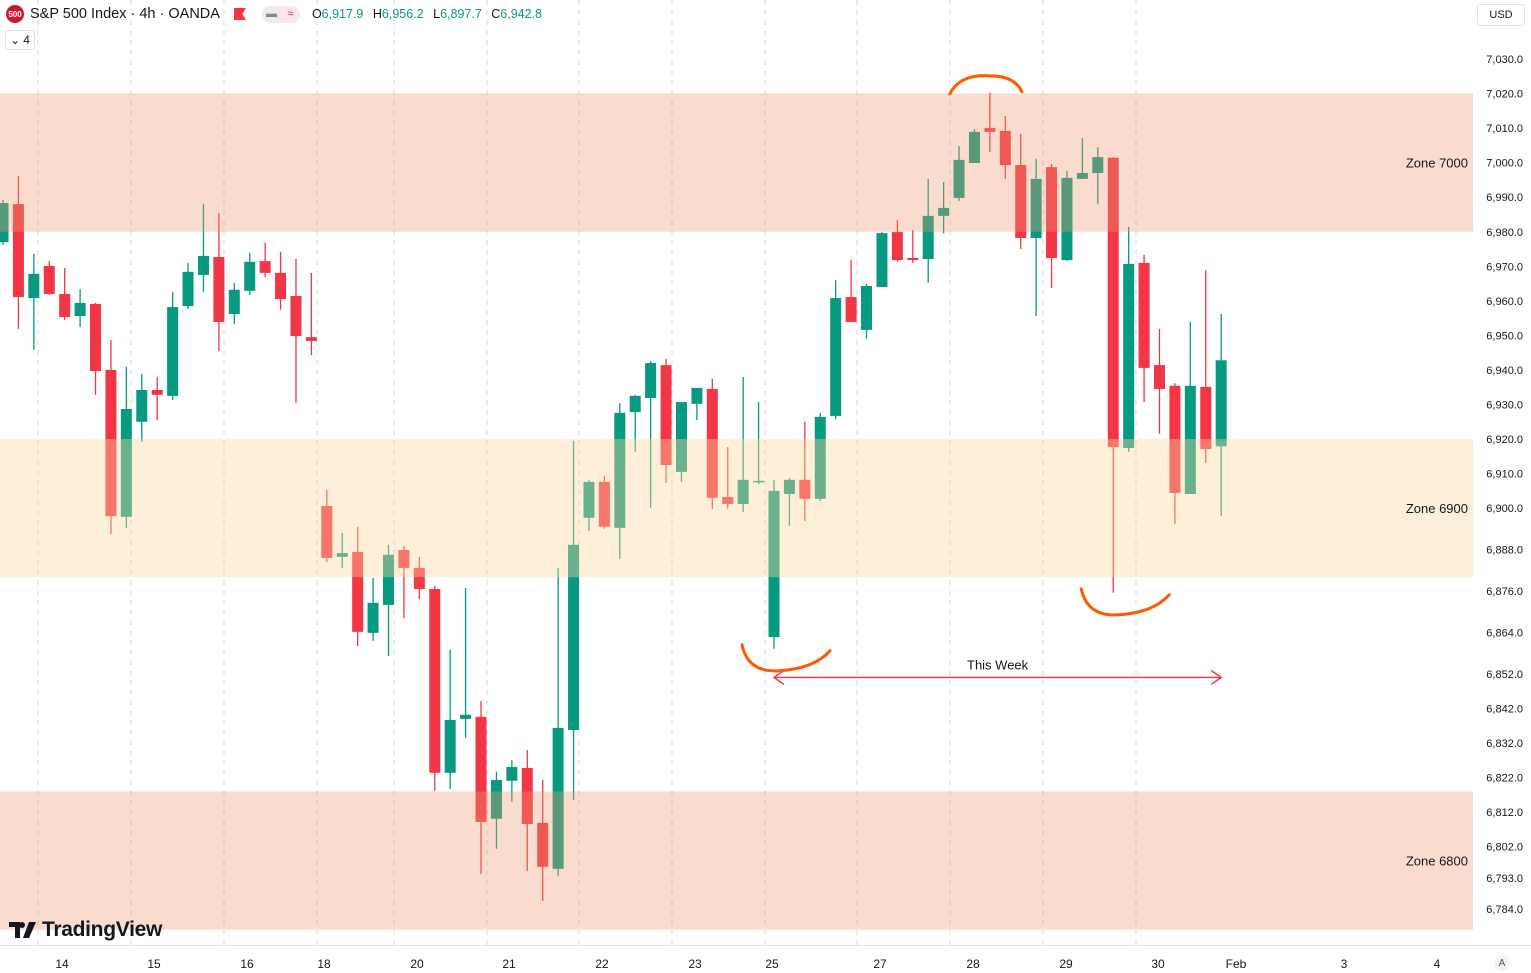  What do you see at coordinates (20, 40) in the screenshot?
I see `legend-toggle-button: ⌄ 4` at bounding box center [20, 40].